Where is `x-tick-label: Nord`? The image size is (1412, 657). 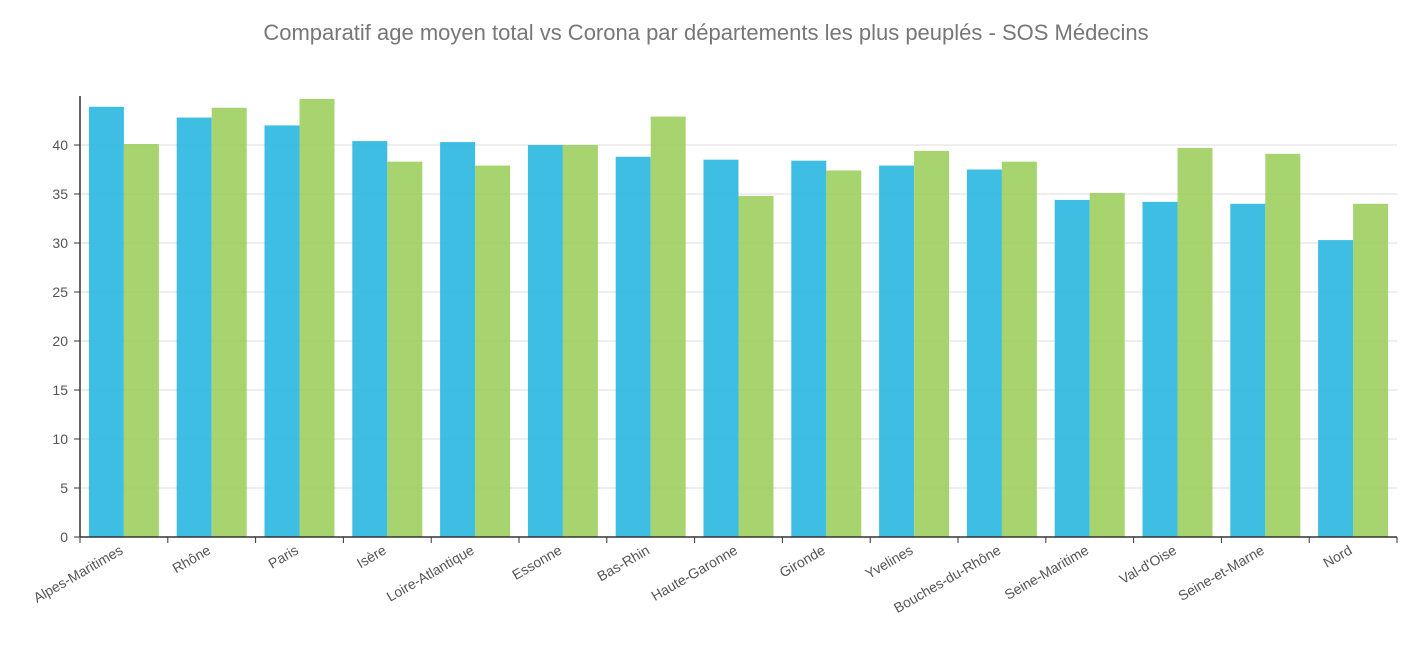 x-tick-label: Nord is located at coordinates (1337, 556).